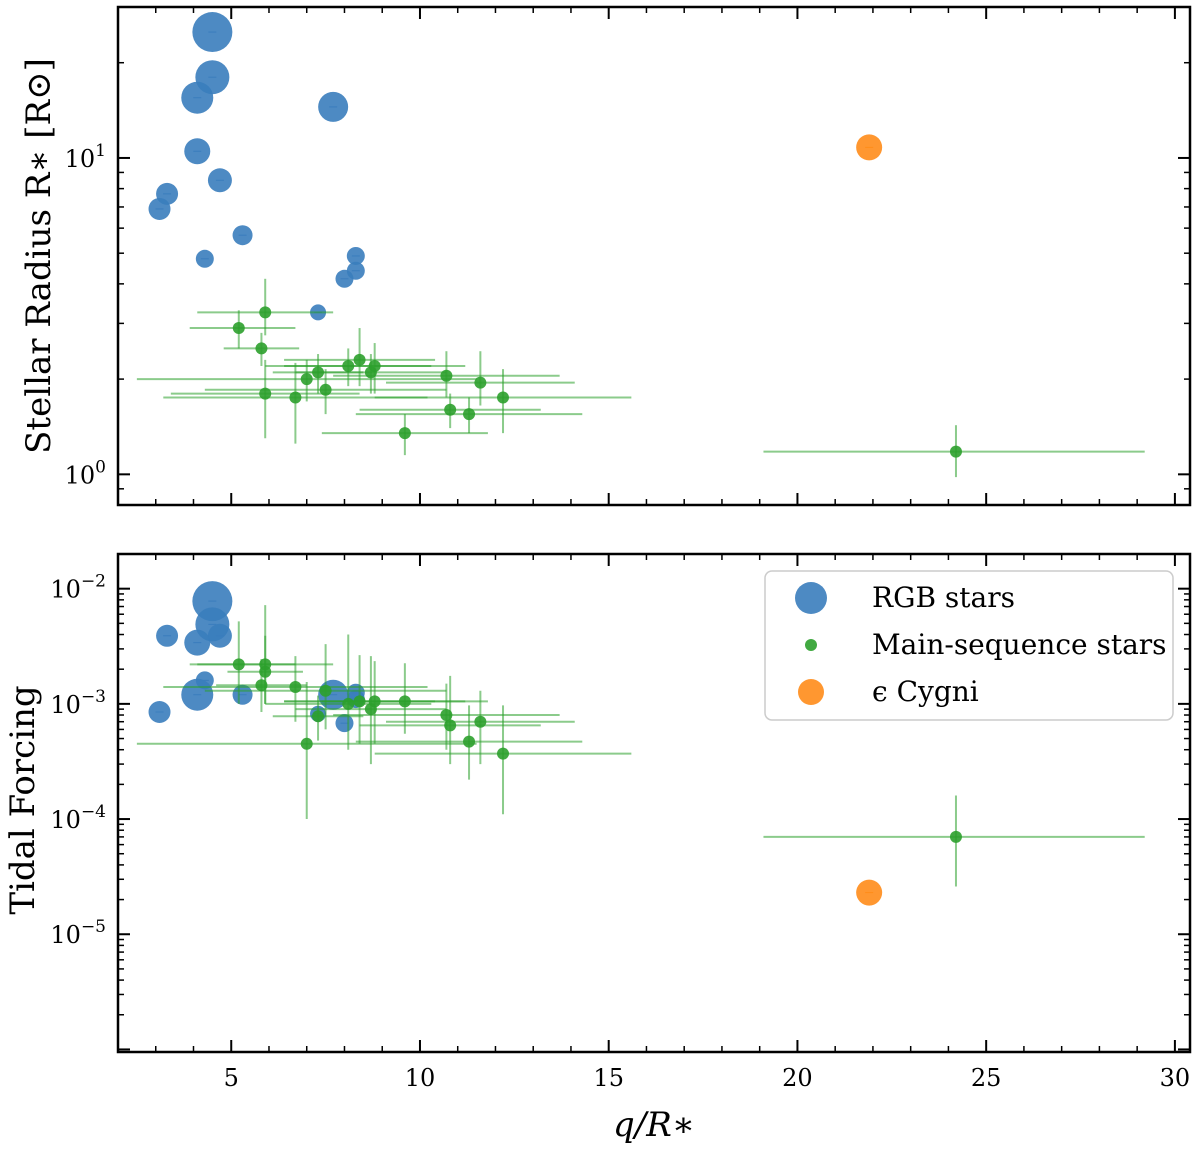  I want to click on bottom-panel-y-axis-label: Tidal Forcing, so click(23, 799).